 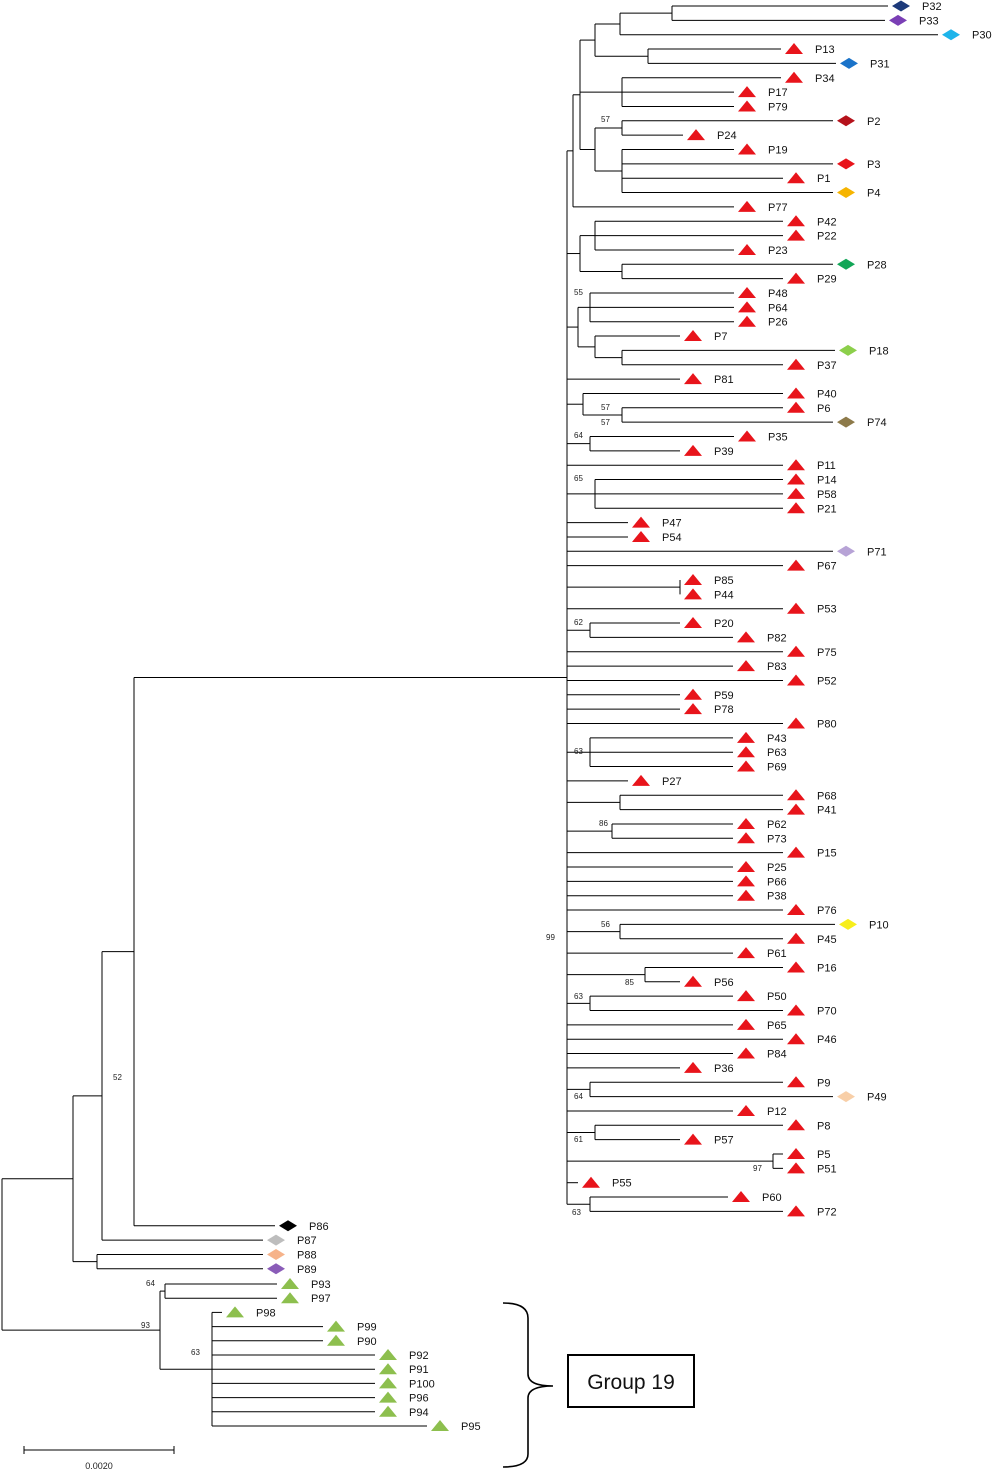 I want to click on taxon-label: P6, so click(x=823, y=409).